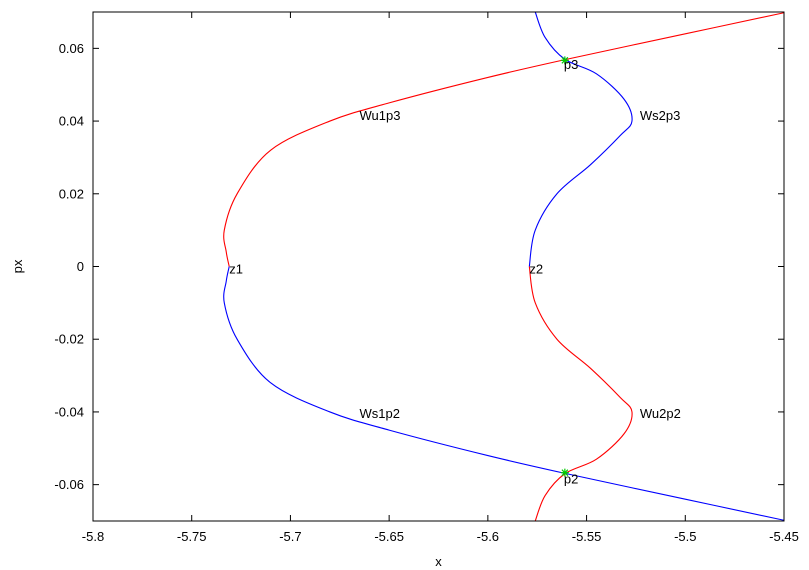  I want to click on x-tick-label: -5.5, so click(685, 536).